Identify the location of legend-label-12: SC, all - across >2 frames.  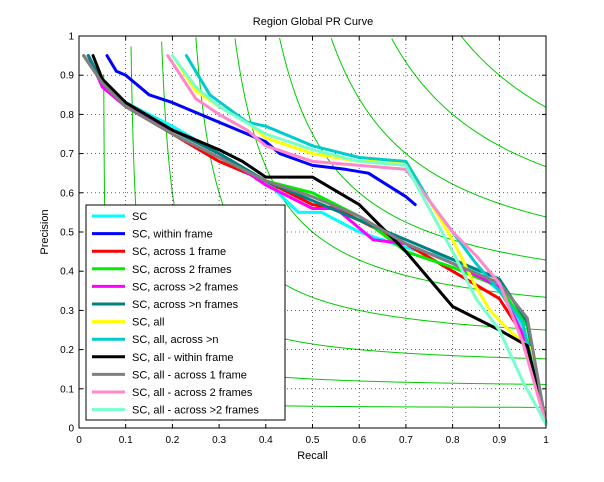
(195, 411).